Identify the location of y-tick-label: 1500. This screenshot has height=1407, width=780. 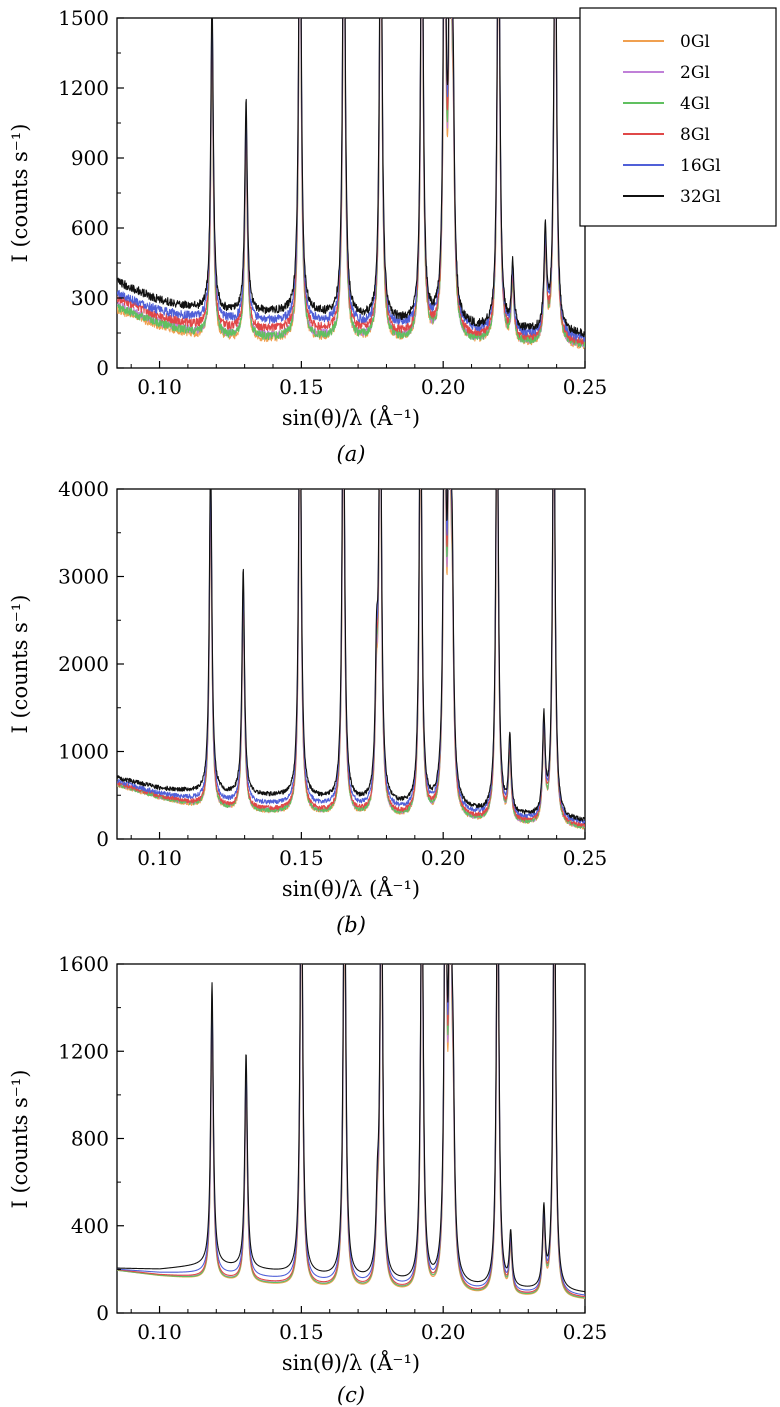
(83, 18).